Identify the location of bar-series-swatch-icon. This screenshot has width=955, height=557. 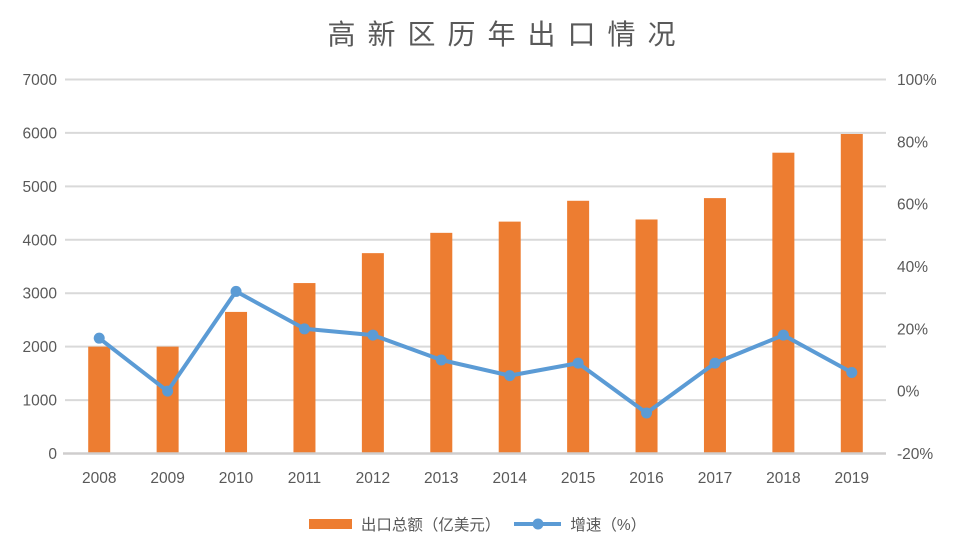
(330, 524).